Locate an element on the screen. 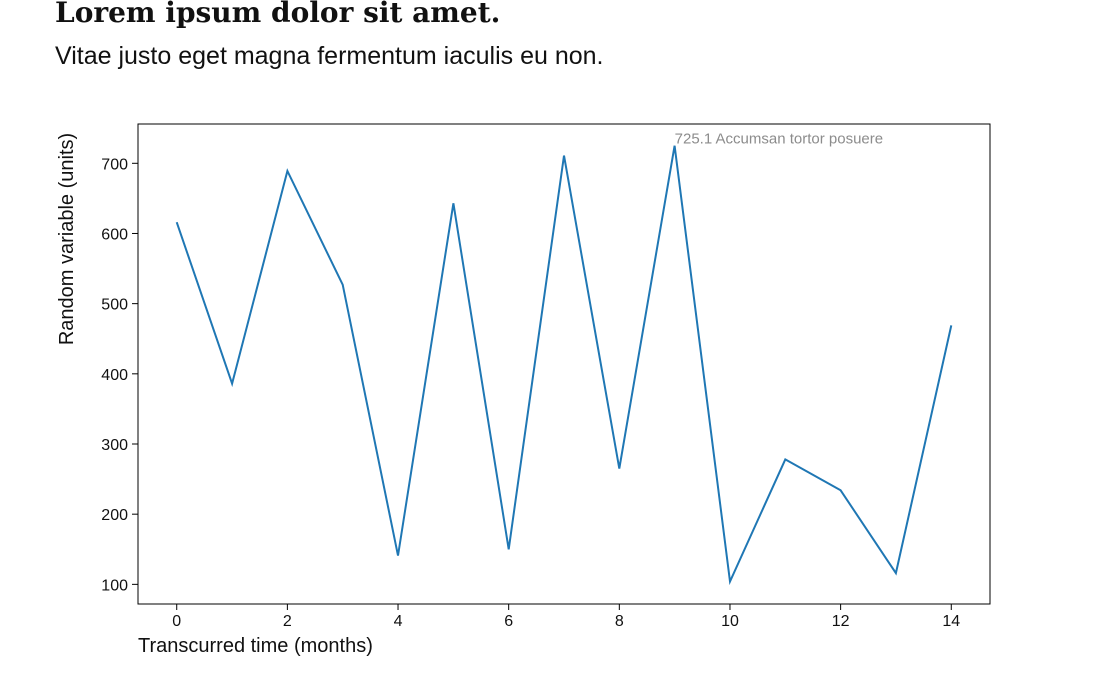 This screenshot has height=690, width=1100. peak-annotation: 725.1 Accumsan tortor posuere is located at coordinates (779, 139).